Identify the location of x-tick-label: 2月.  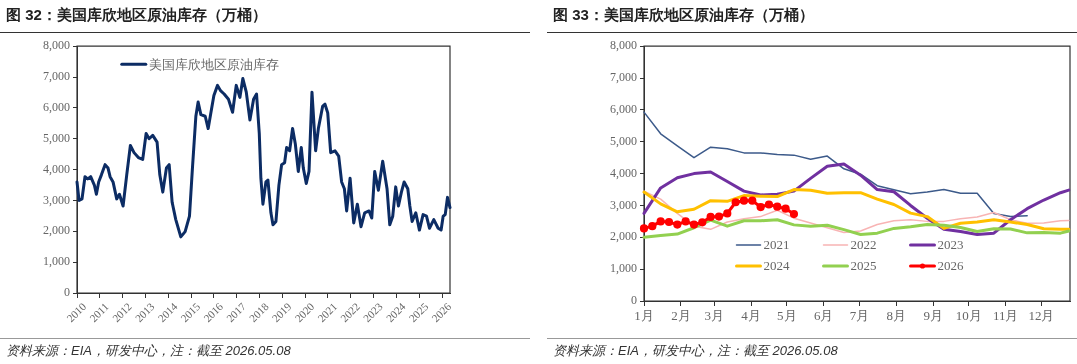
(681, 316).